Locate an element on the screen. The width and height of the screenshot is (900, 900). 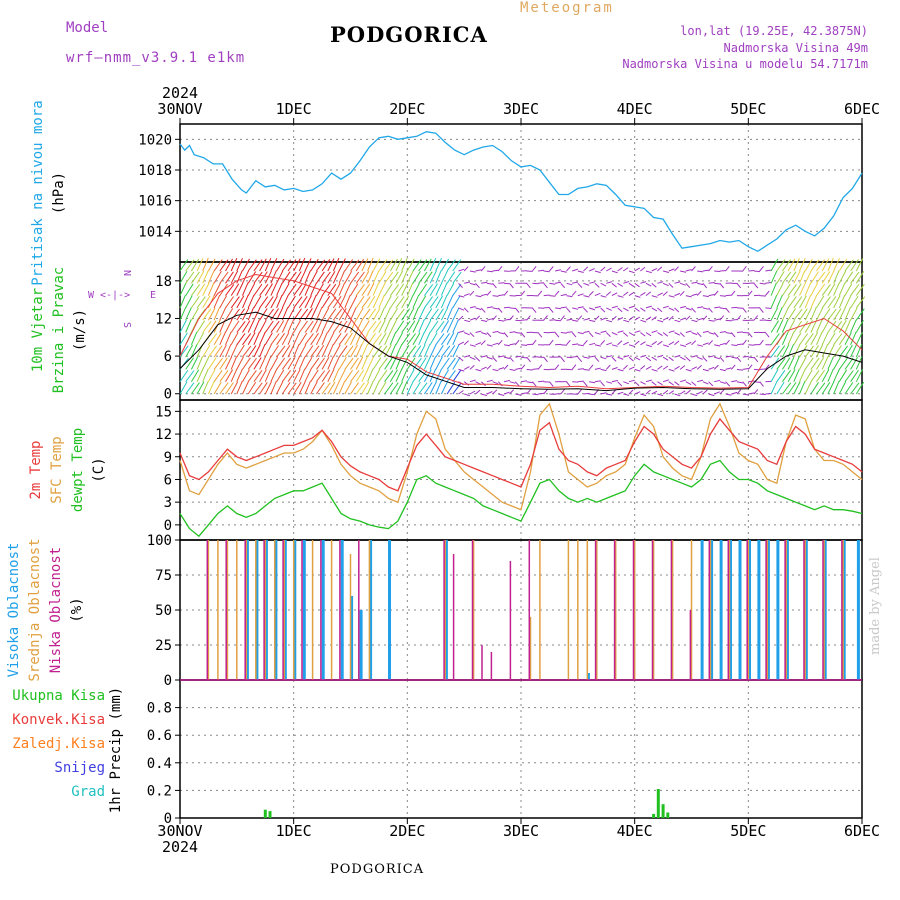
y-tick-label: 0.4 is located at coordinates (159, 764).